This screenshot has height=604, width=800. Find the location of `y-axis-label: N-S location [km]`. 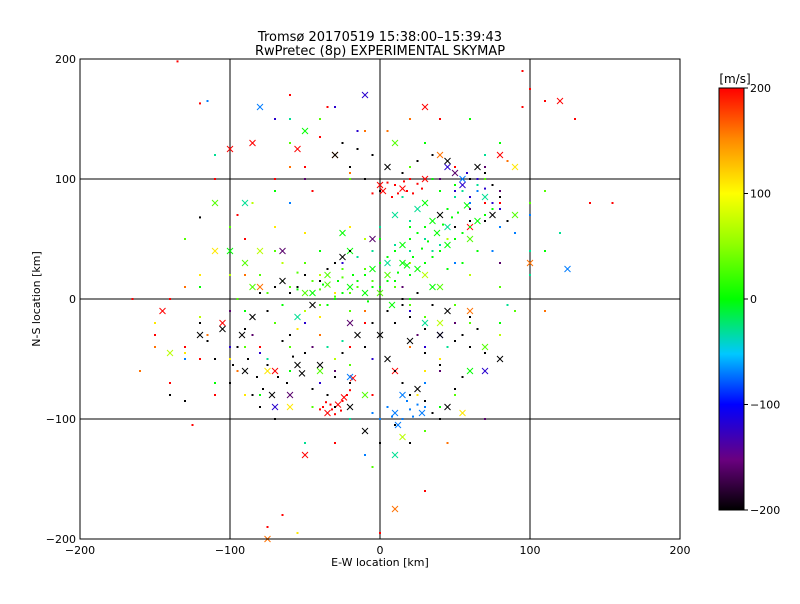

y-axis-label: N-S location [km] is located at coordinates (36, 299).